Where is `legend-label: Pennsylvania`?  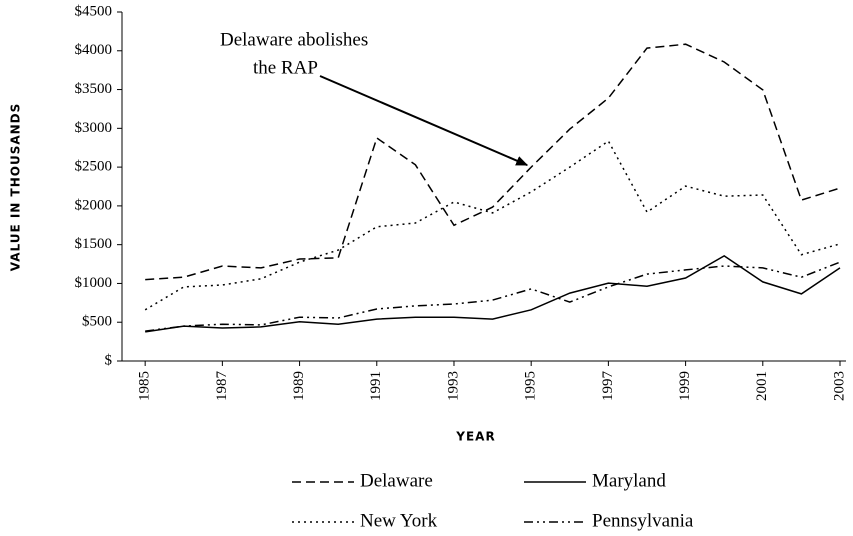
legend-label: Pennsylvania is located at coordinates (643, 520).